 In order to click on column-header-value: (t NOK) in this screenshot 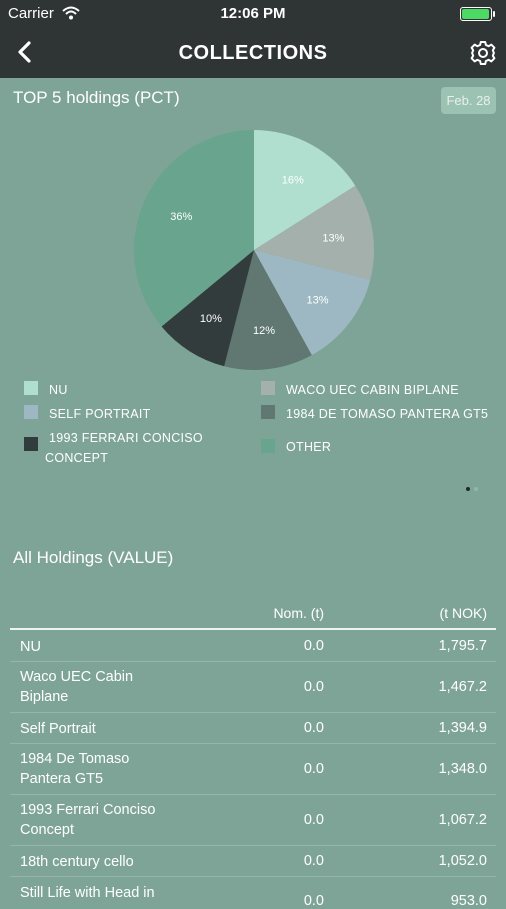, I will do `click(463, 613)`.